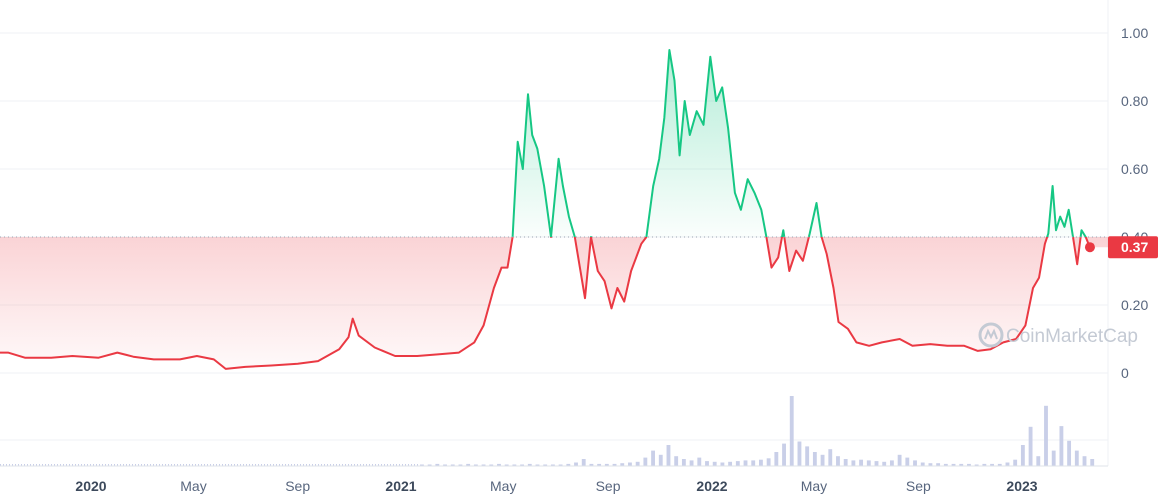 Image resolution: width=1161 pixels, height=500 pixels. I want to click on current-price-tag, so click(1133, 247).